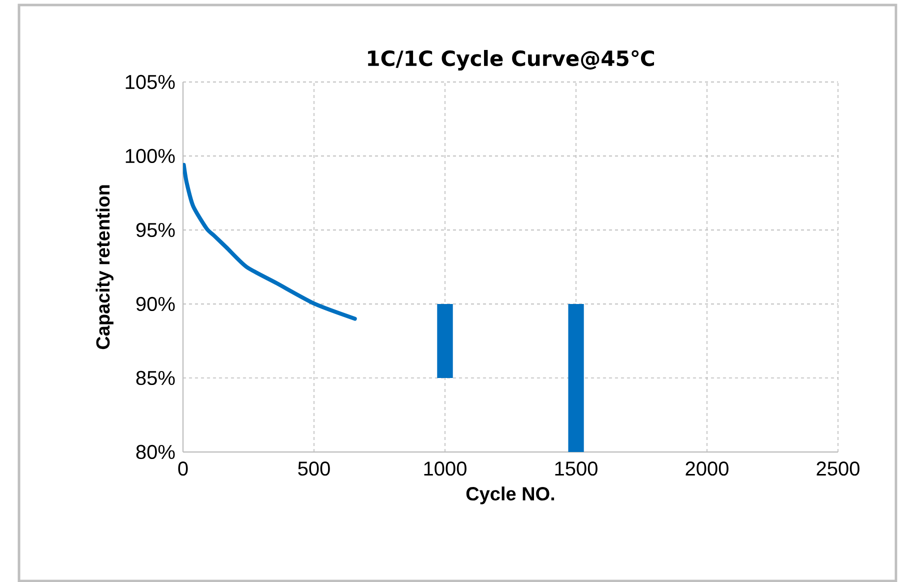 The height and width of the screenshot is (582, 900). What do you see at coordinates (105, 267) in the screenshot?
I see `y-axis-title: Capacity retention` at bounding box center [105, 267].